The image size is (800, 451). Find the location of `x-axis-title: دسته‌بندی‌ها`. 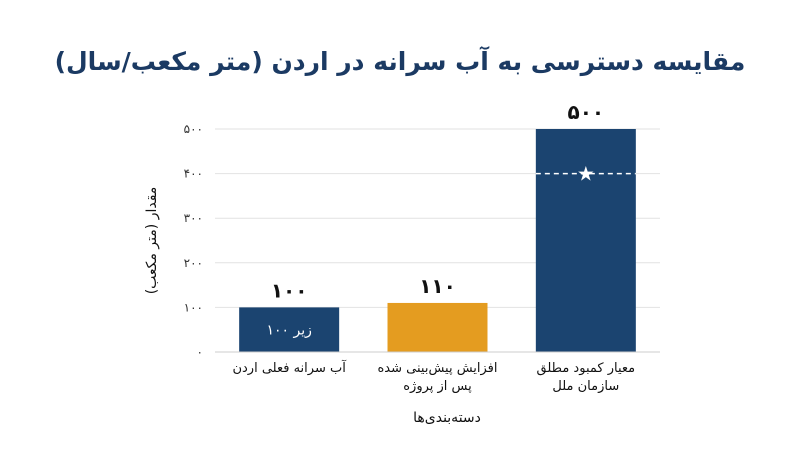

x-axis-title: دسته‌بندی‌ها is located at coordinates (447, 418).